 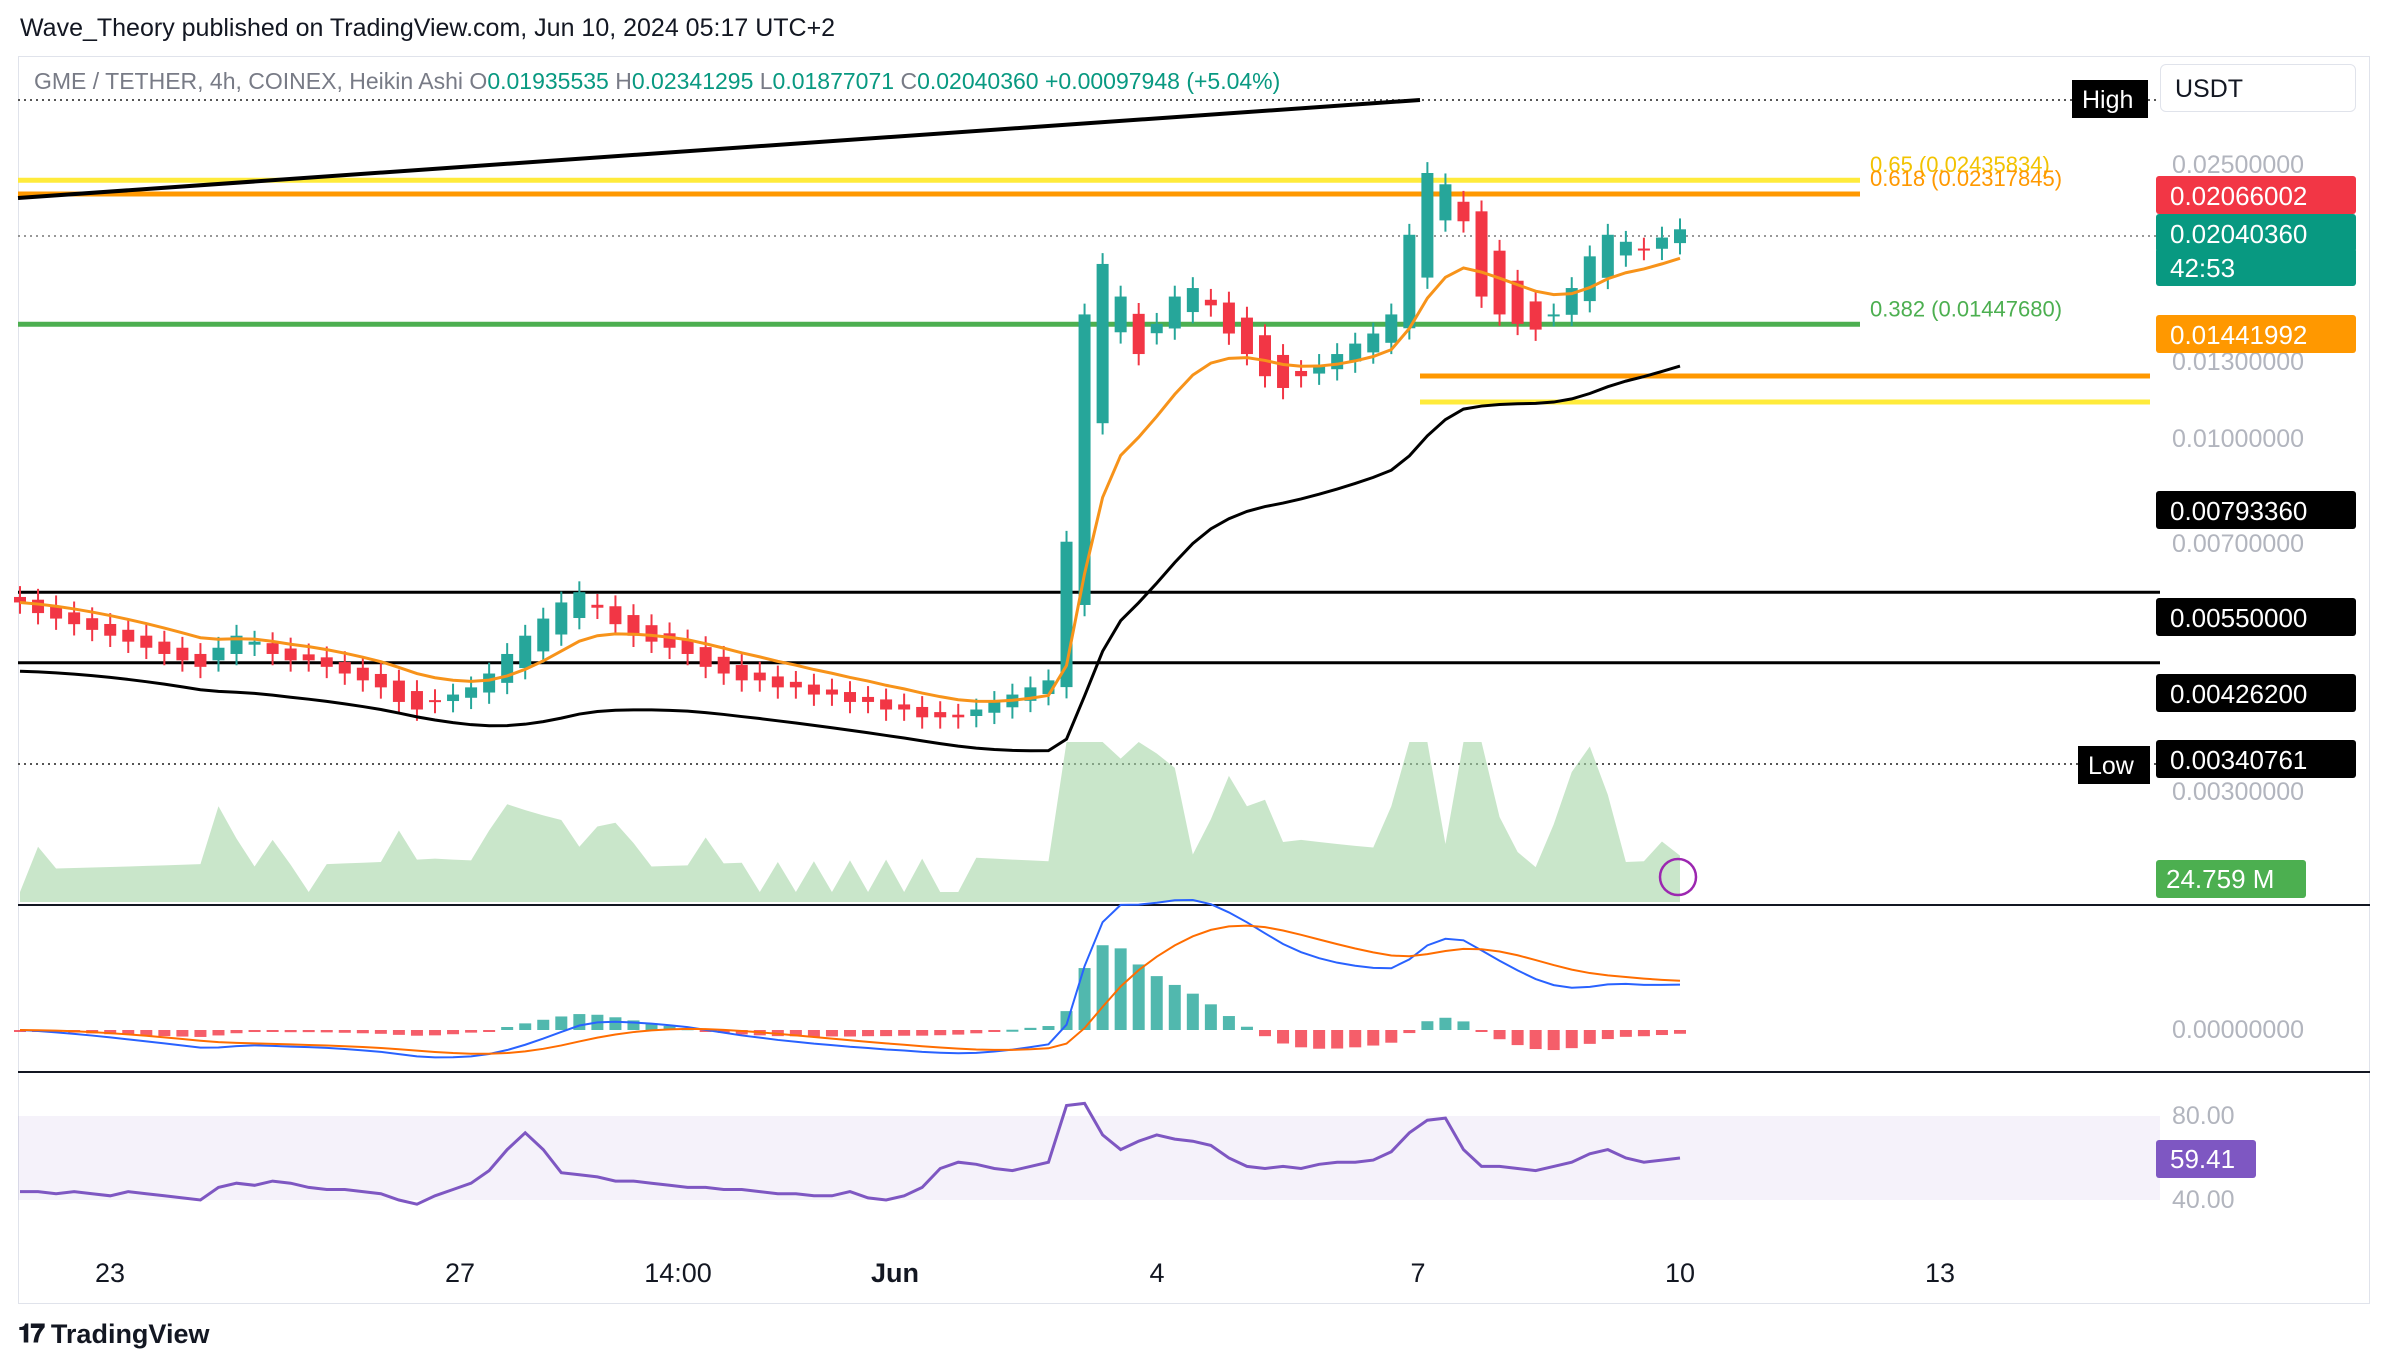 I want to click on time-tick: 14:00, so click(x=678, y=1273).